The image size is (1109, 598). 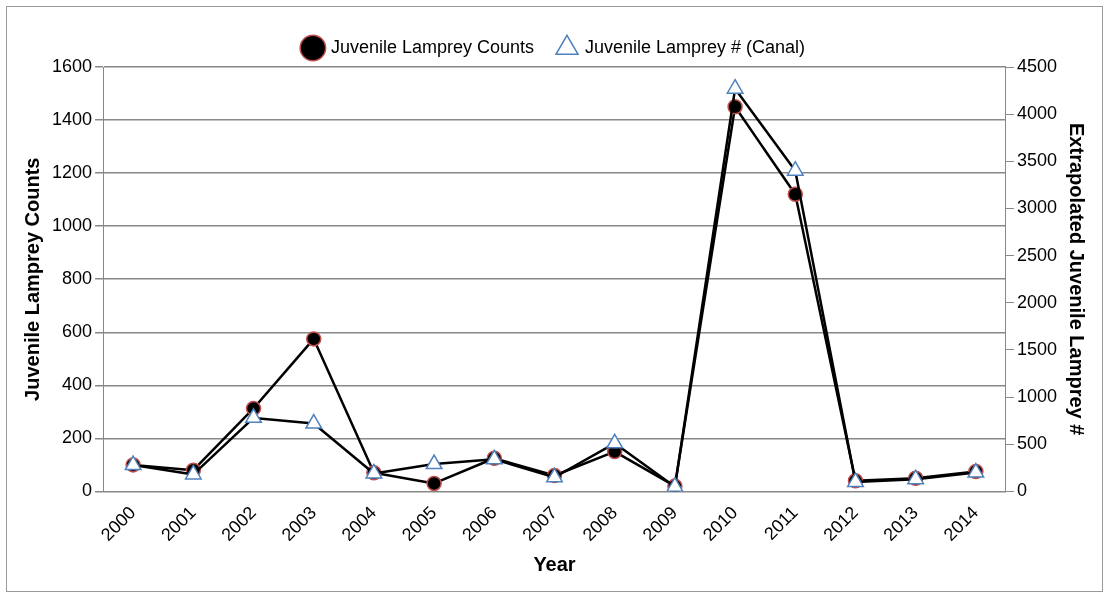 I want to click on y2-tick-label: 4500, so click(x=1036, y=65).